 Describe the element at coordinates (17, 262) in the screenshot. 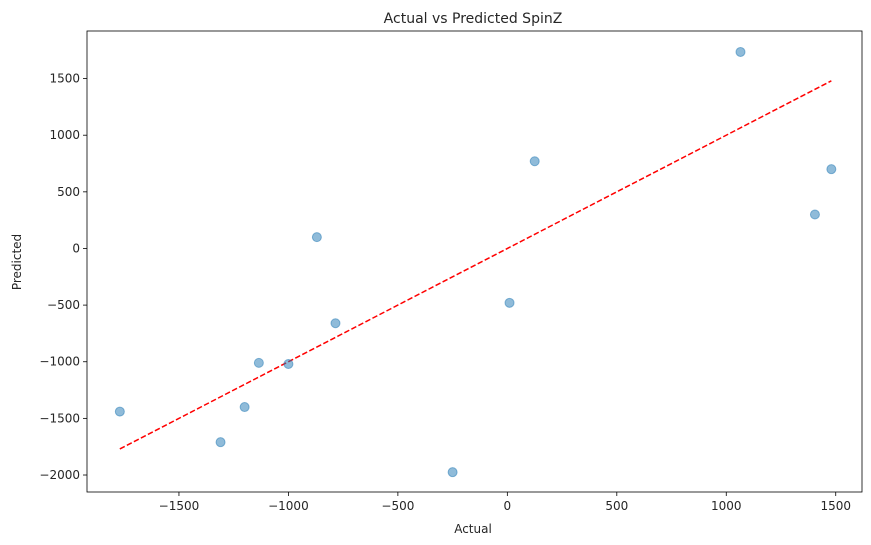

I see `y-axis-label: Predicted` at that location.